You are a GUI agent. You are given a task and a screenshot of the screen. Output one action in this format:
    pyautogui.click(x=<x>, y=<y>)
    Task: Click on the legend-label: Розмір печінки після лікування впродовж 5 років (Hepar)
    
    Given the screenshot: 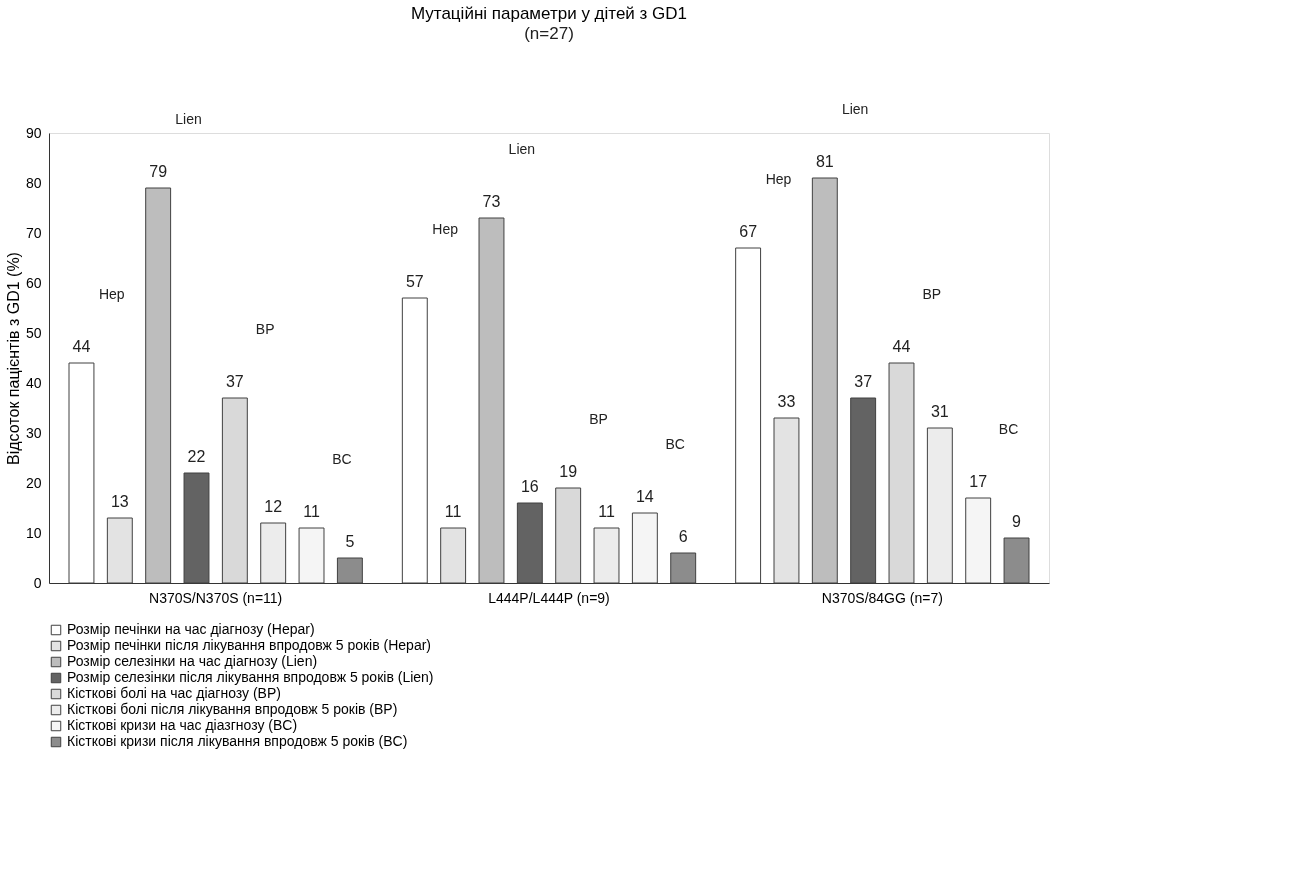 What is the action you would take?
    pyautogui.click(x=249, y=645)
    